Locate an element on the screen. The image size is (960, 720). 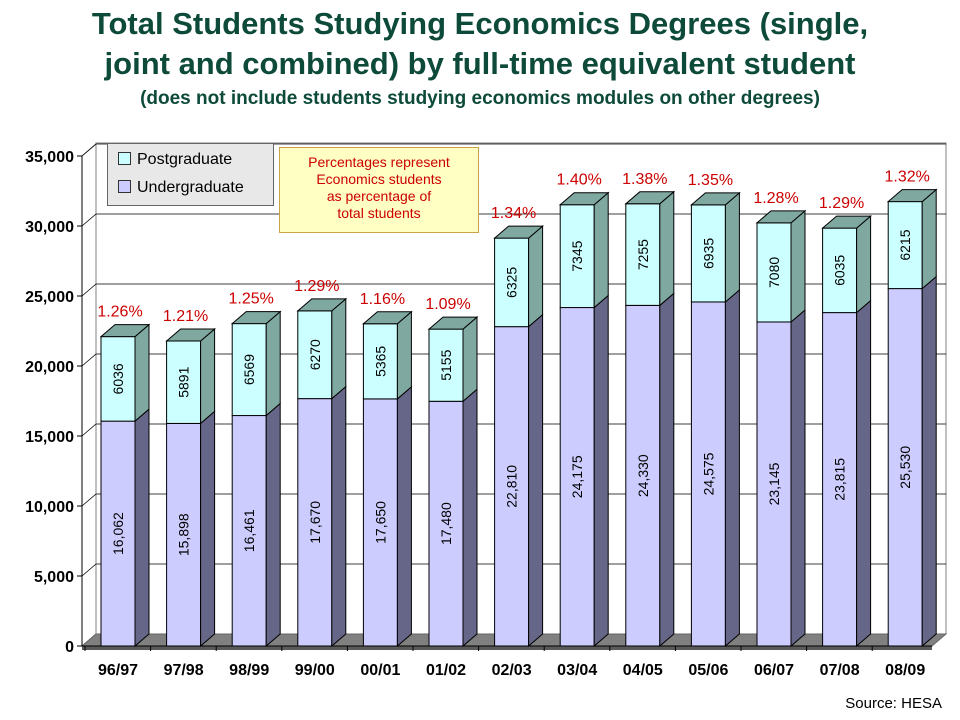
x-tick-label: 08/09 is located at coordinates (905, 670).